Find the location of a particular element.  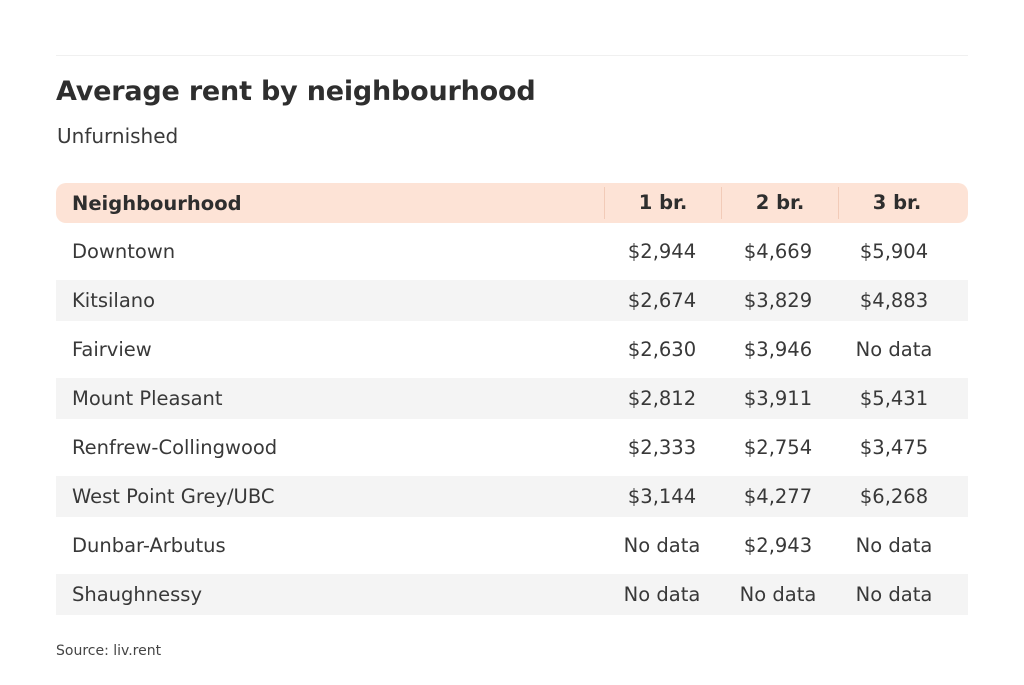

page-subtitle: Unfurnished is located at coordinates (118, 136).